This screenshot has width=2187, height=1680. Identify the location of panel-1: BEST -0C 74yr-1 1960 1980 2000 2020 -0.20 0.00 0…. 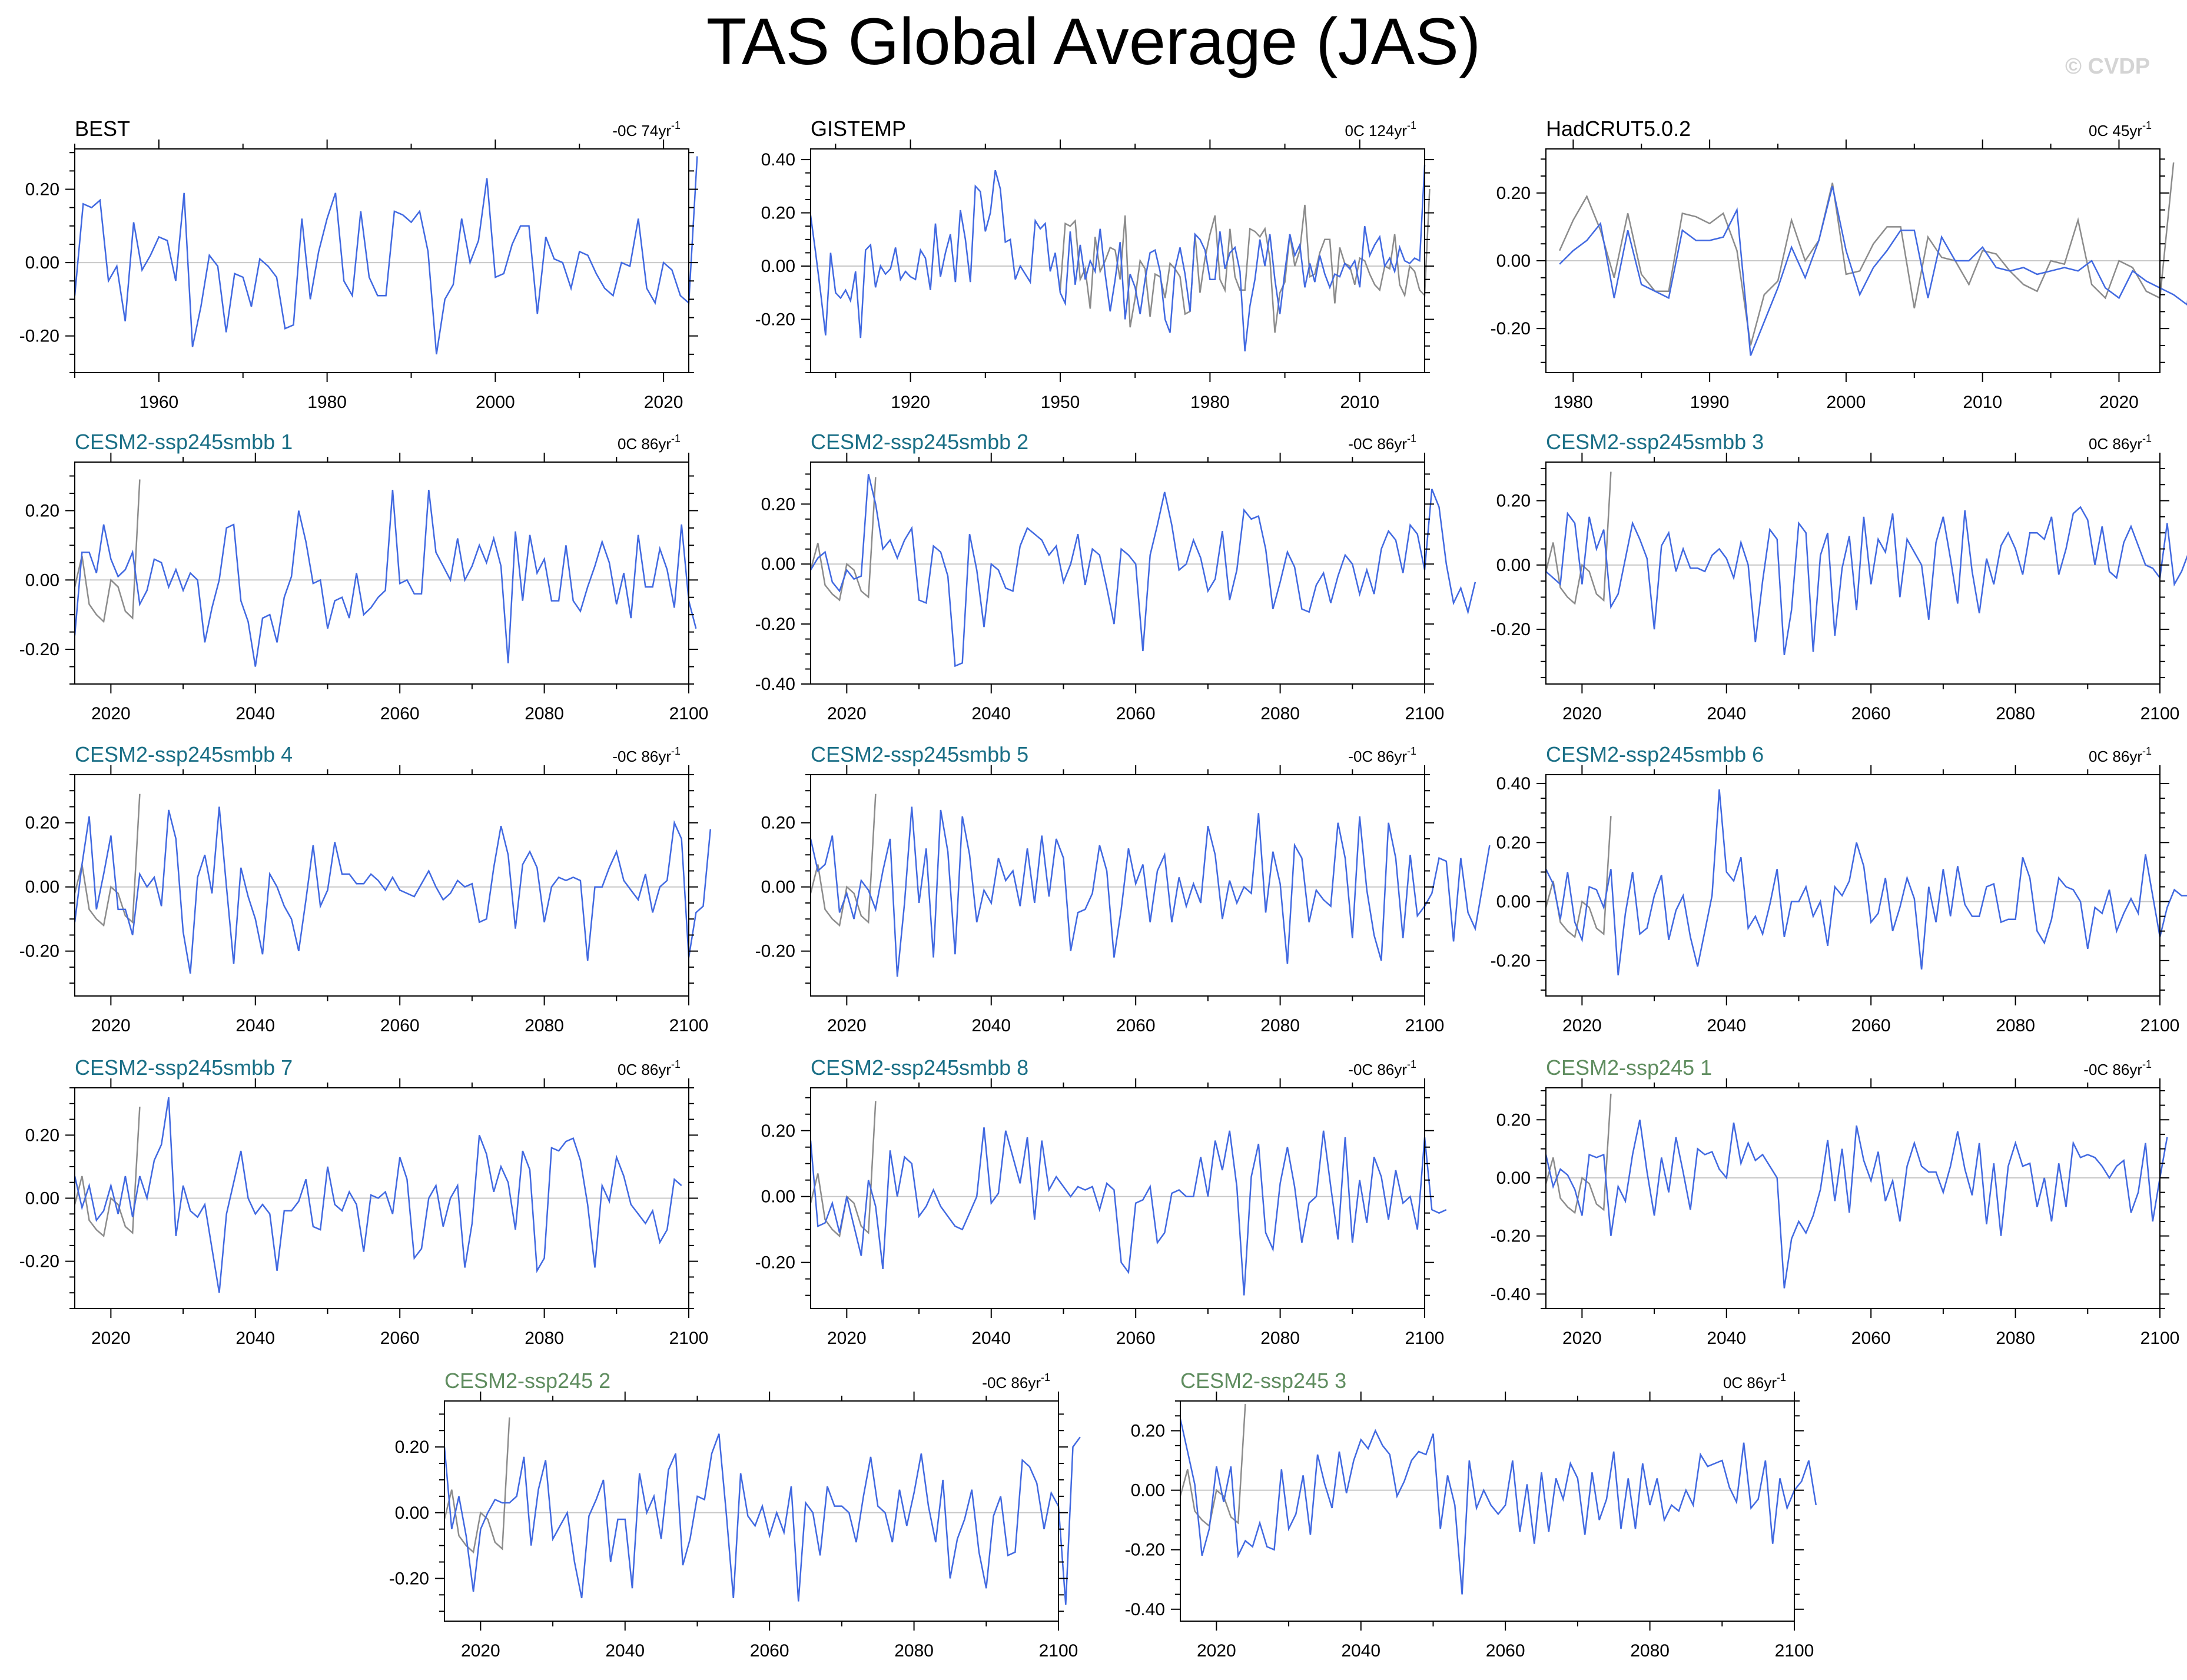
(359, 264).